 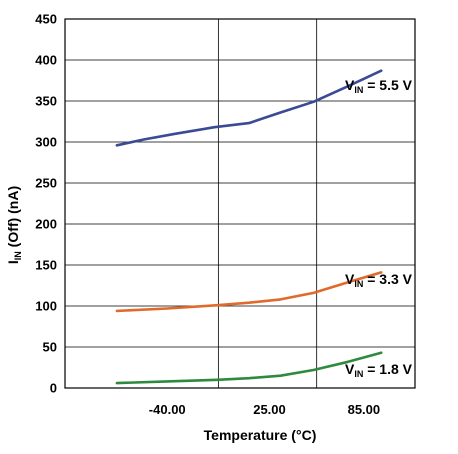 I want to click on y-tick-label: 100, so click(x=46, y=306).